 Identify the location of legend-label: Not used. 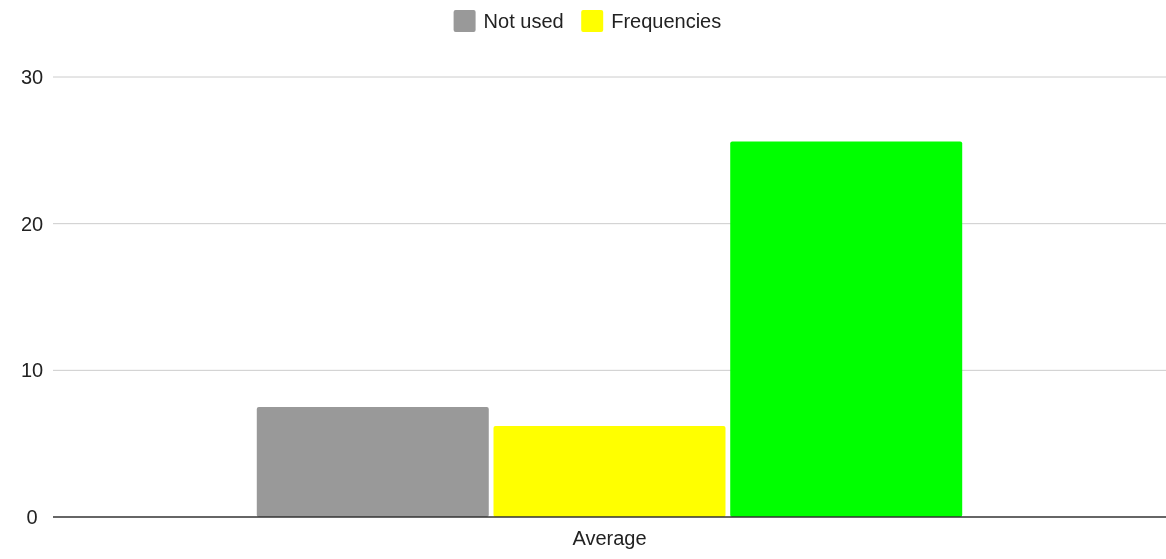
(523, 21).